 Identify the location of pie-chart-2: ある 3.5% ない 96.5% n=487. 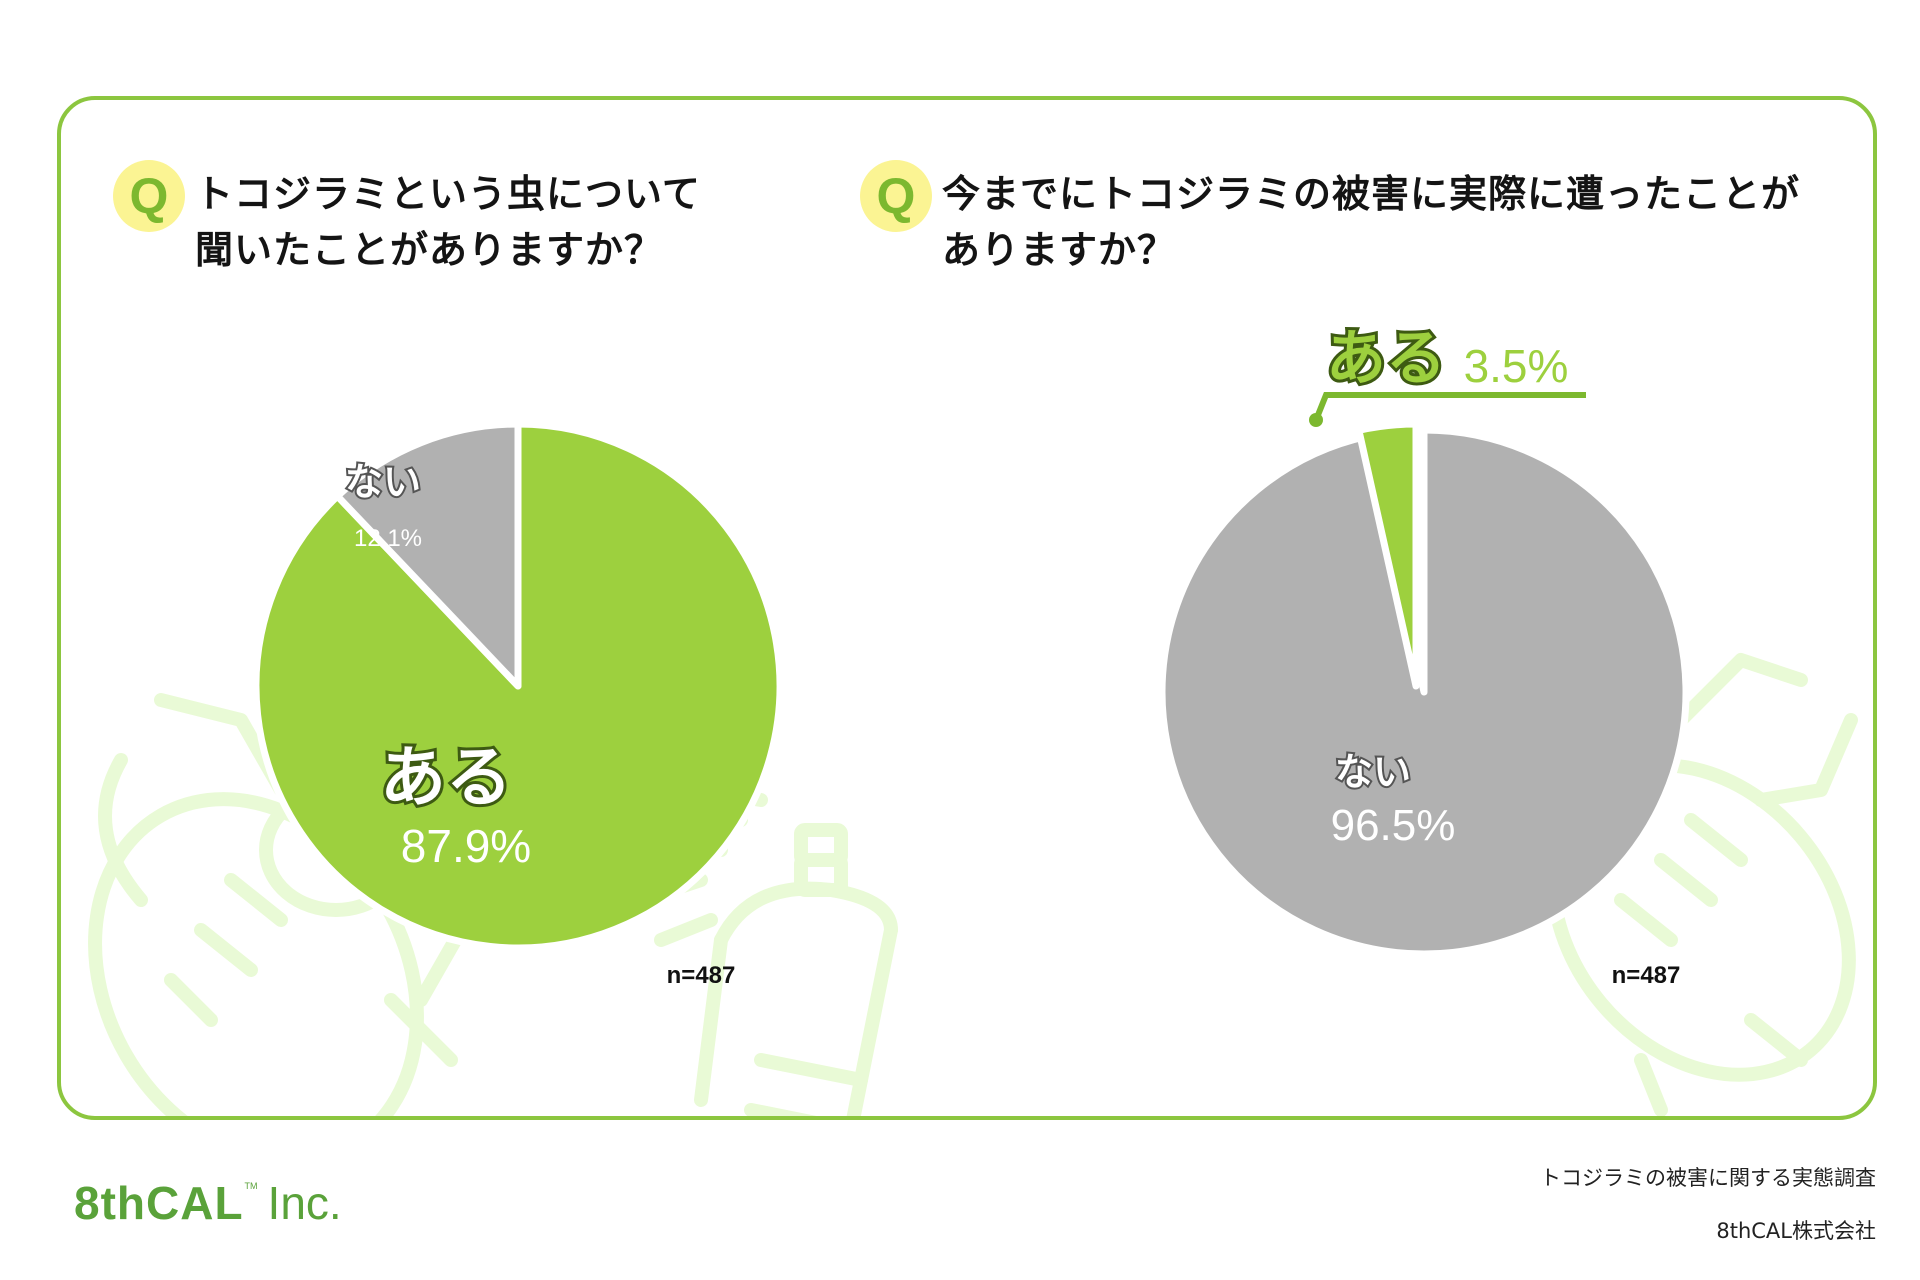
(1424, 655).